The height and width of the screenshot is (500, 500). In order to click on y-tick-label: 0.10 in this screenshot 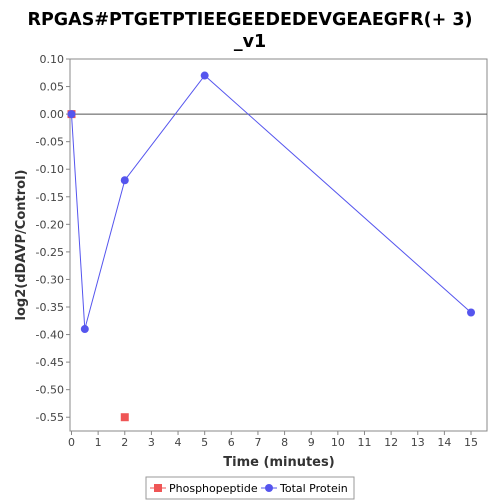, I will do `click(52, 59)`.